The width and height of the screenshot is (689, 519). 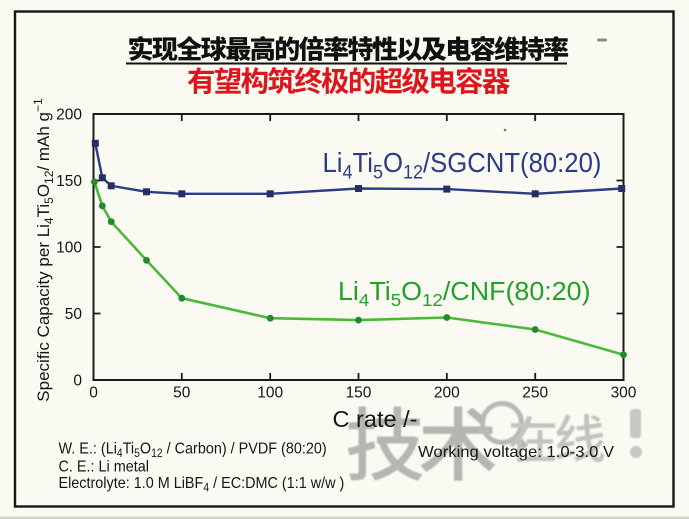 What do you see at coordinates (104, 467) in the screenshot?
I see `svg-text: C. E.: Li metal` at bounding box center [104, 467].